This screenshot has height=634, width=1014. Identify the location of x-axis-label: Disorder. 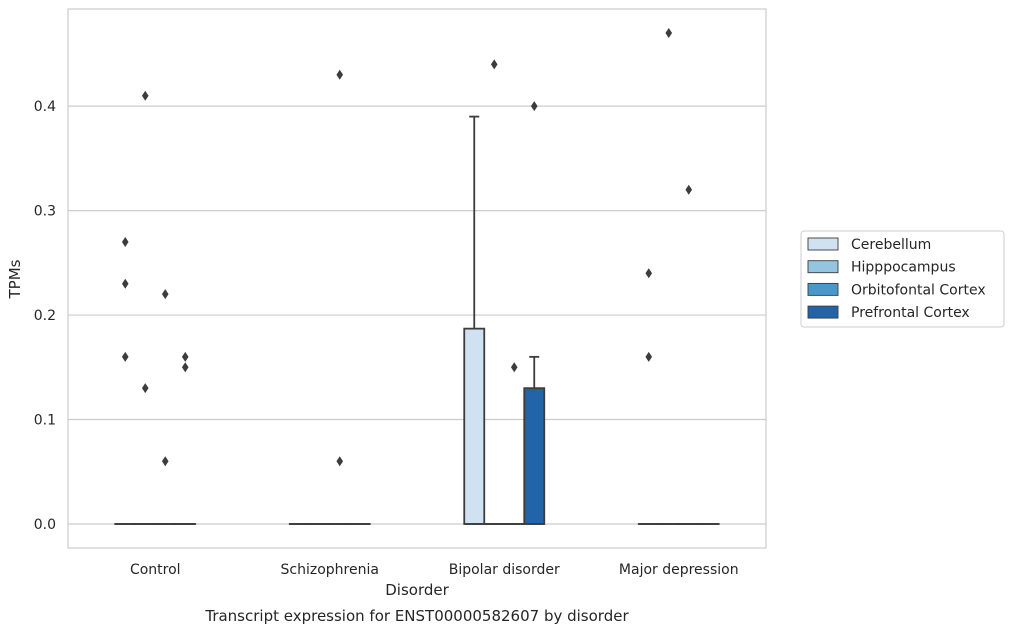
(417, 590).